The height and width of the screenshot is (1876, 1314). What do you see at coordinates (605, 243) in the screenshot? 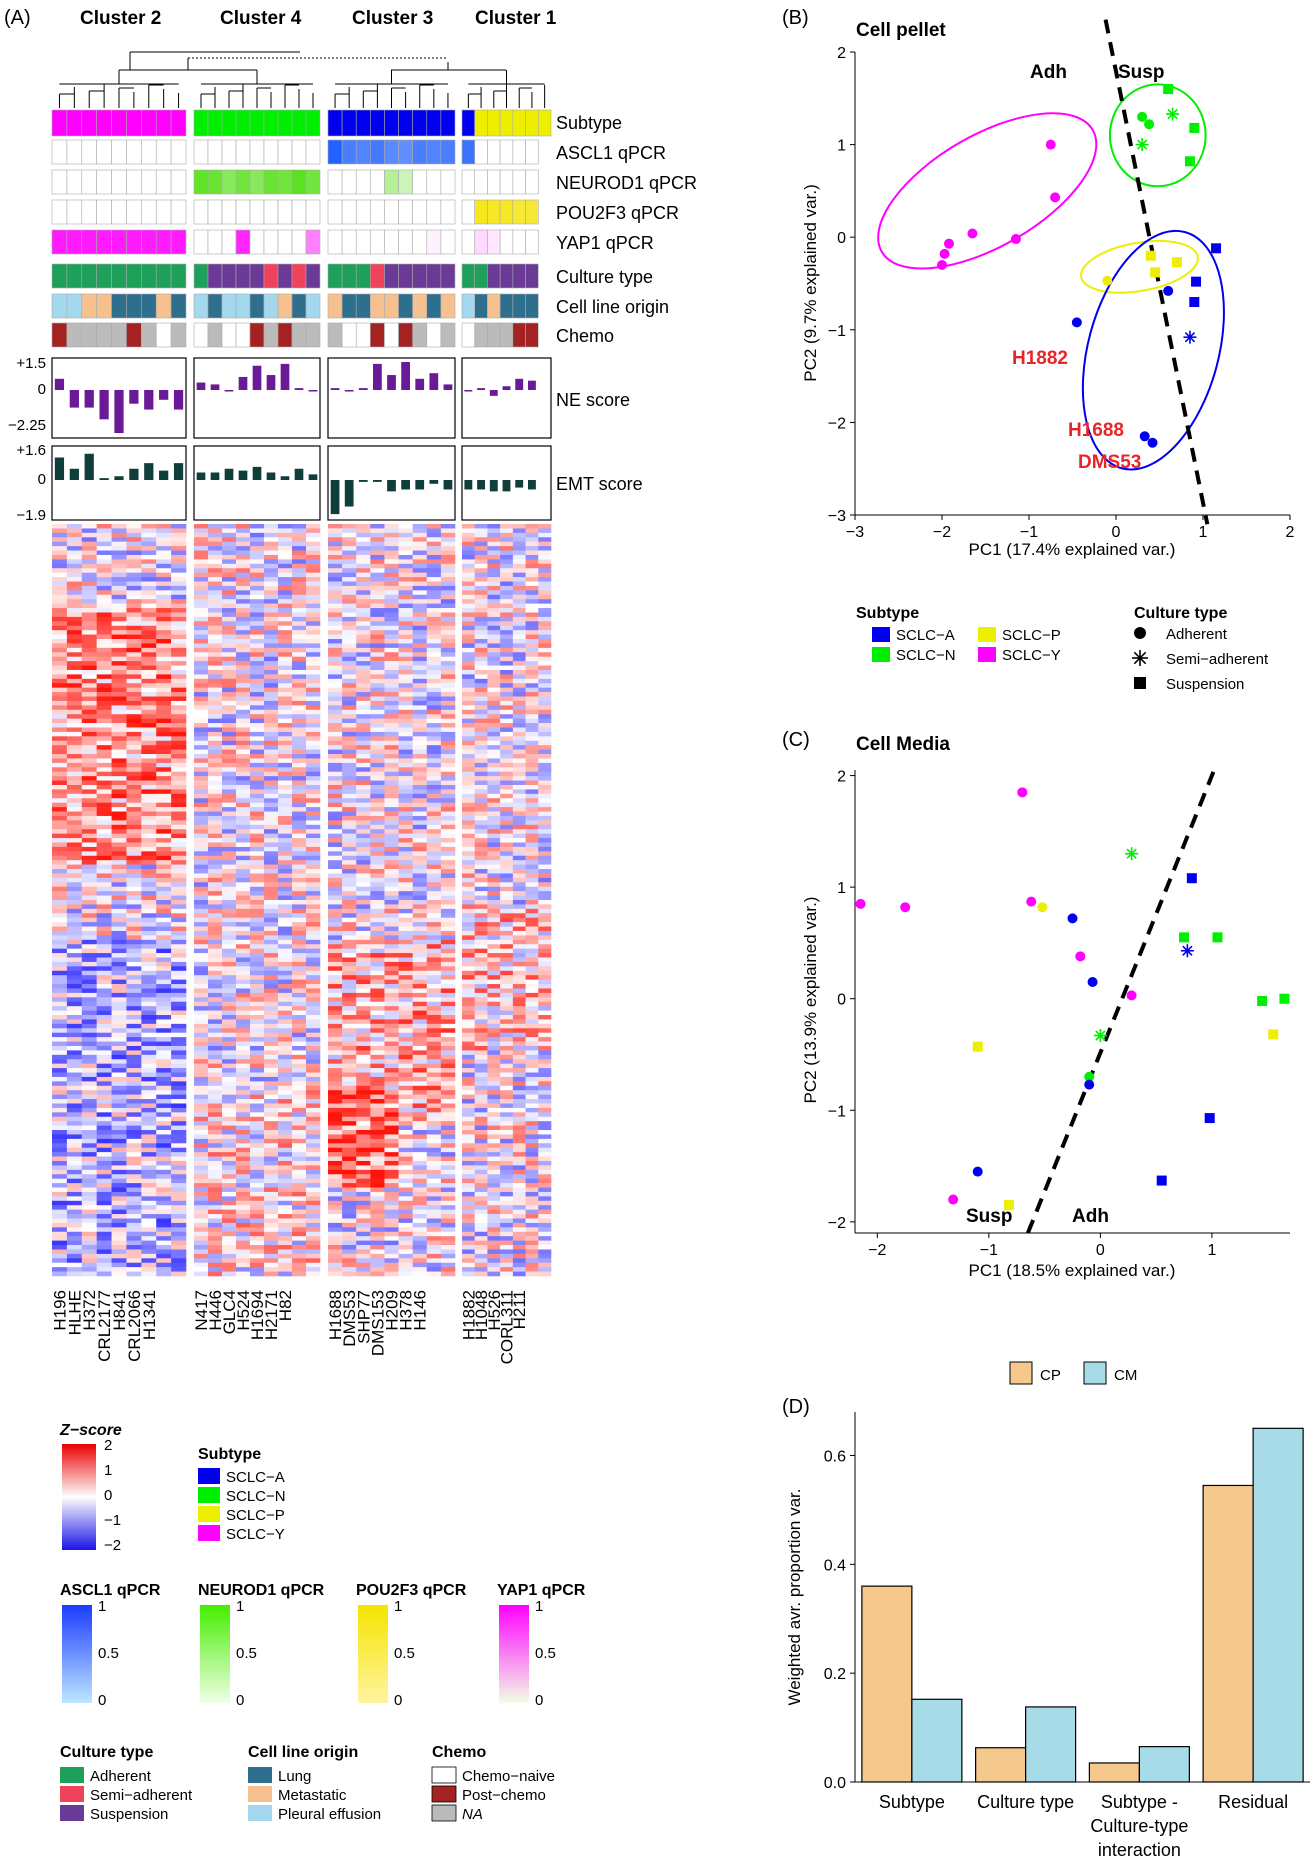
I see `track-label: YAP1 qPCR` at bounding box center [605, 243].